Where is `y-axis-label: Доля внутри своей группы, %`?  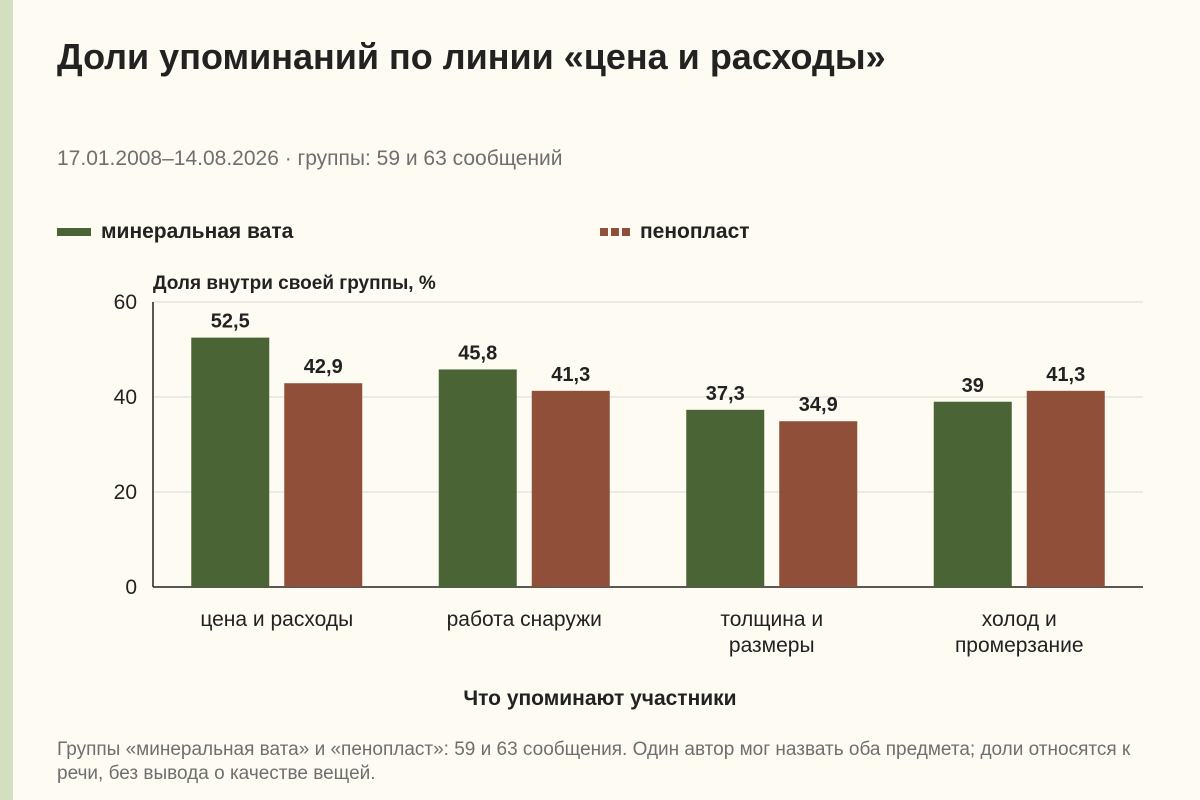
y-axis-label: Доля внутри своей группы, % is located at coordinates (294, 283).